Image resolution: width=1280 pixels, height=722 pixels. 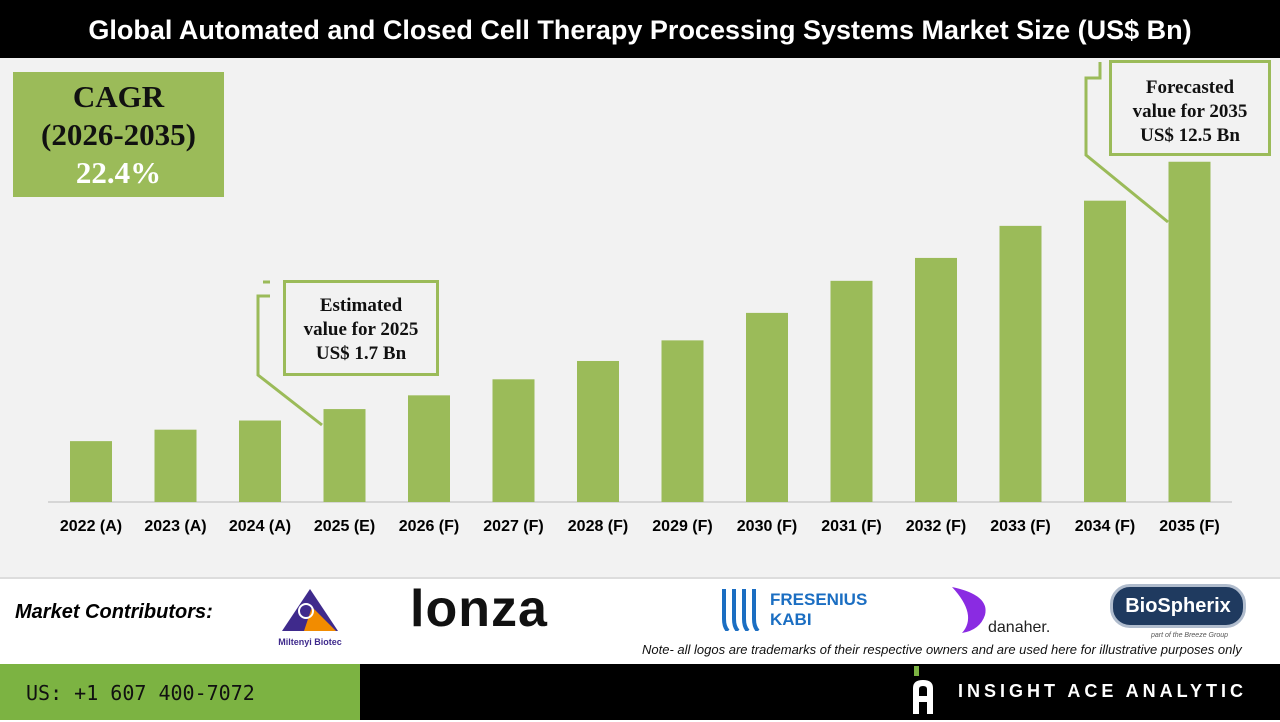 What do you see at coordinates (682, 421) in the screenshot?
I see `bar-2029 (F)` at bounding box center [682, 421].